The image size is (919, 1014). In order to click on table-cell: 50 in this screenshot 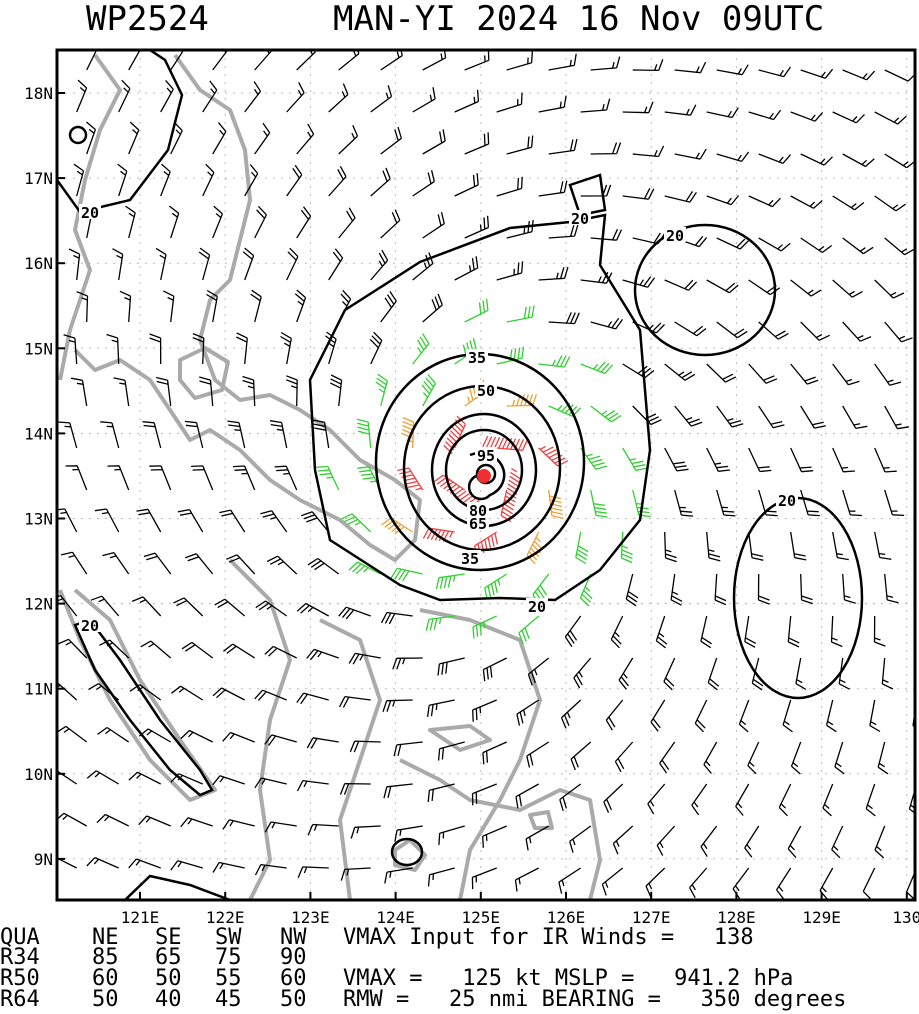, I will do `click(105, 999)`.